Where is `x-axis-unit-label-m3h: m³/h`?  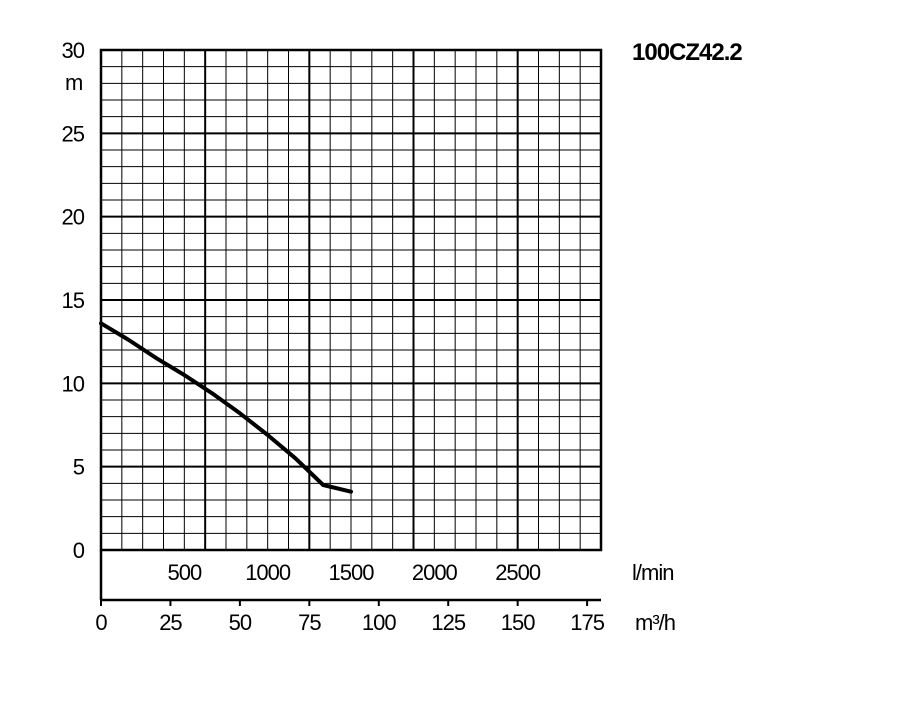
x-axis-unit-label-m3h: m³/h is located at coordinates (655, 622).